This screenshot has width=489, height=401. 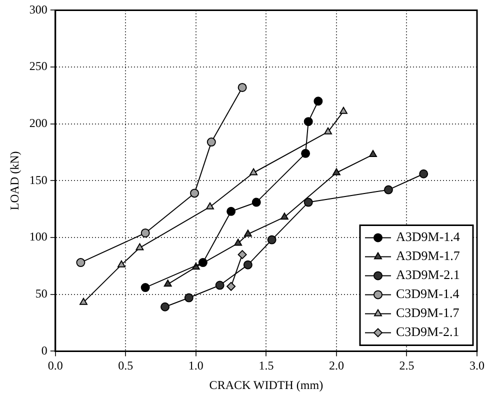 What do you see at coordinates (55, 365) in the screenshot?
I see `x-tick-label: 0.0` at bounding box center [55, 365].